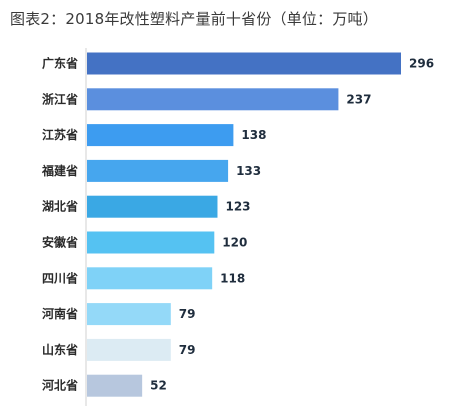 Image resolution: width=458 pixels, height=414 pixels. Describe the element at coordinates (60, 349) in the screenshot. I see `category-label: 山东省` at that location.